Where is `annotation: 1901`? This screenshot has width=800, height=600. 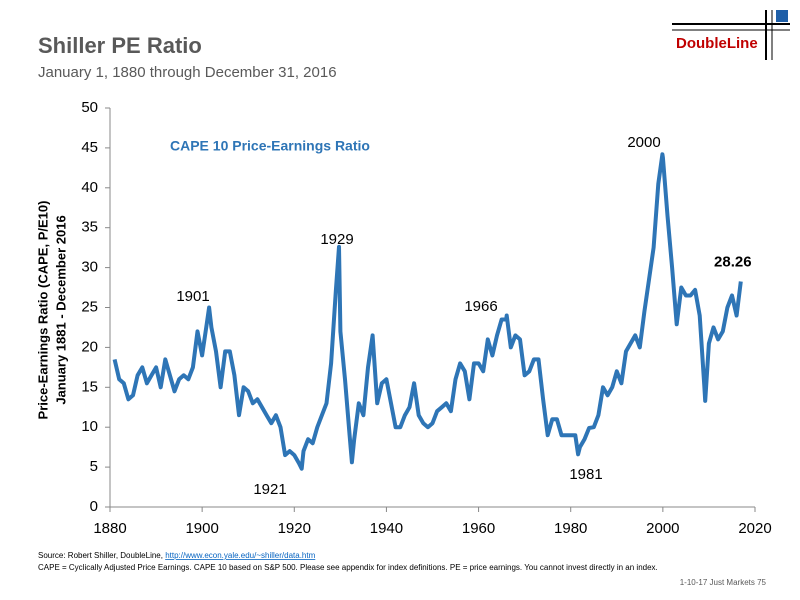
annotation: 1901 is located at coordinates (192, 296).